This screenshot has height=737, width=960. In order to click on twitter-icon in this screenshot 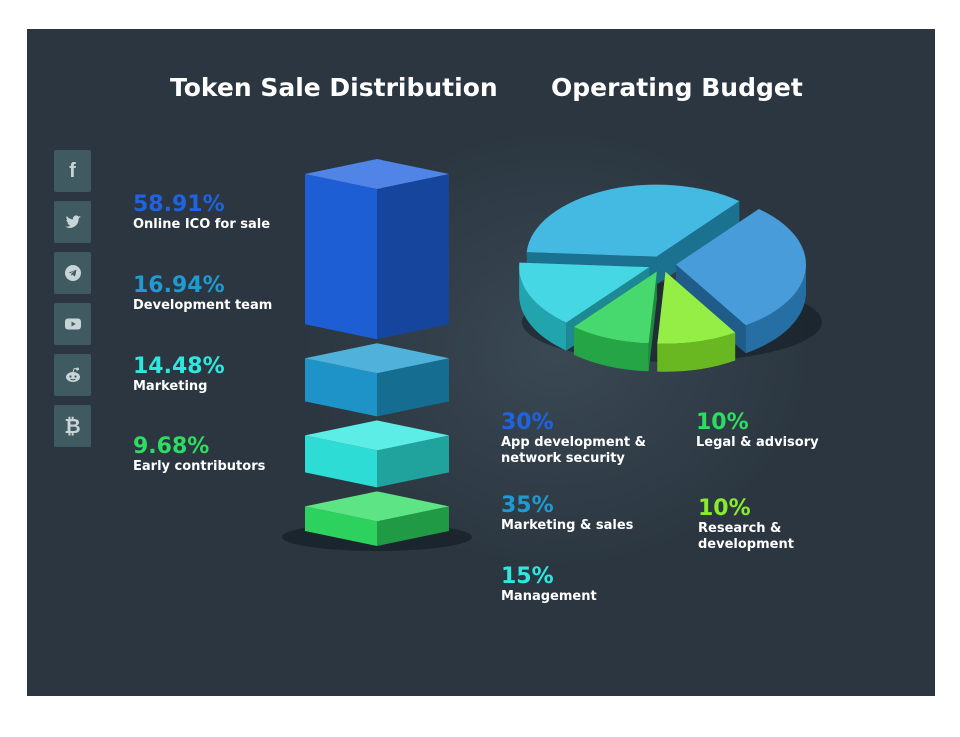, I will do `click(72, 221)`.